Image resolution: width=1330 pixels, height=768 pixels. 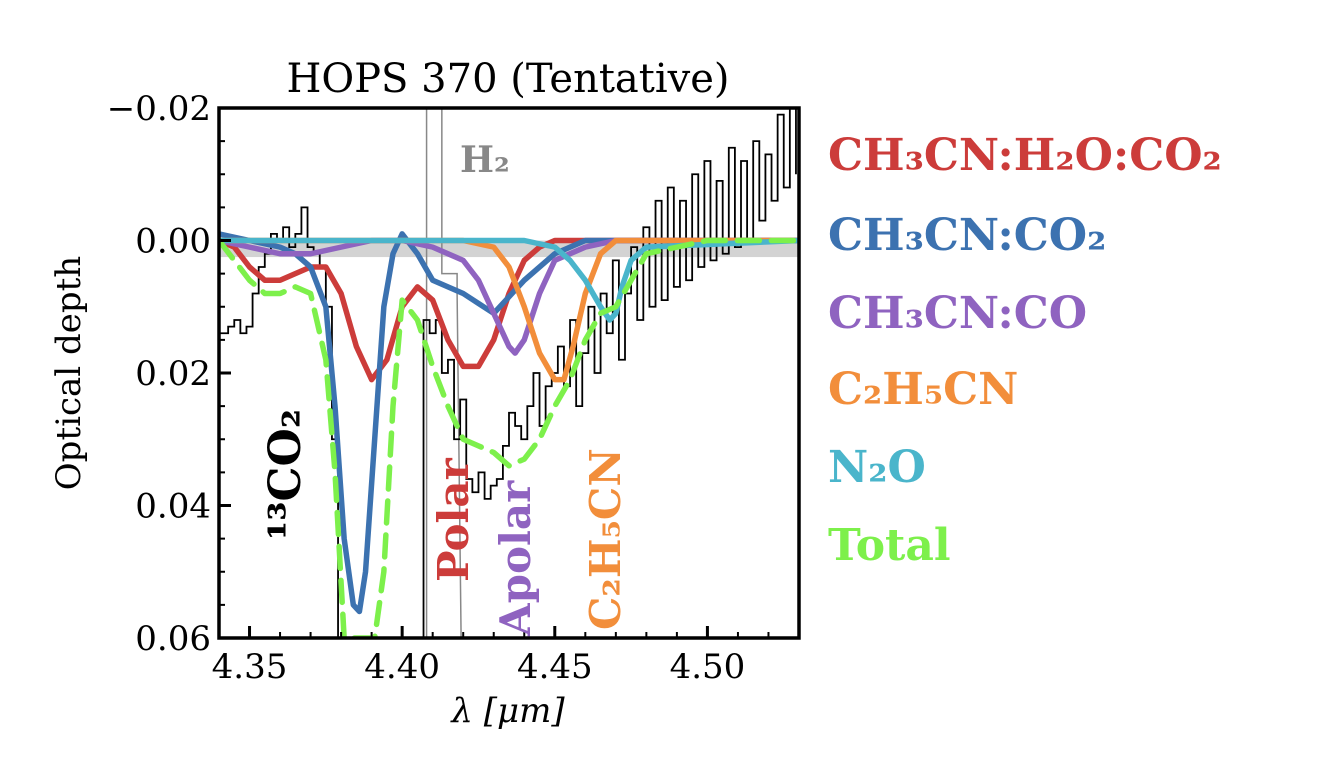 What do you see at coordinates (285, 474) in the screenshot?
I see `annotation-13co2: ¹³CO₂` at bounding box center [285, 474].